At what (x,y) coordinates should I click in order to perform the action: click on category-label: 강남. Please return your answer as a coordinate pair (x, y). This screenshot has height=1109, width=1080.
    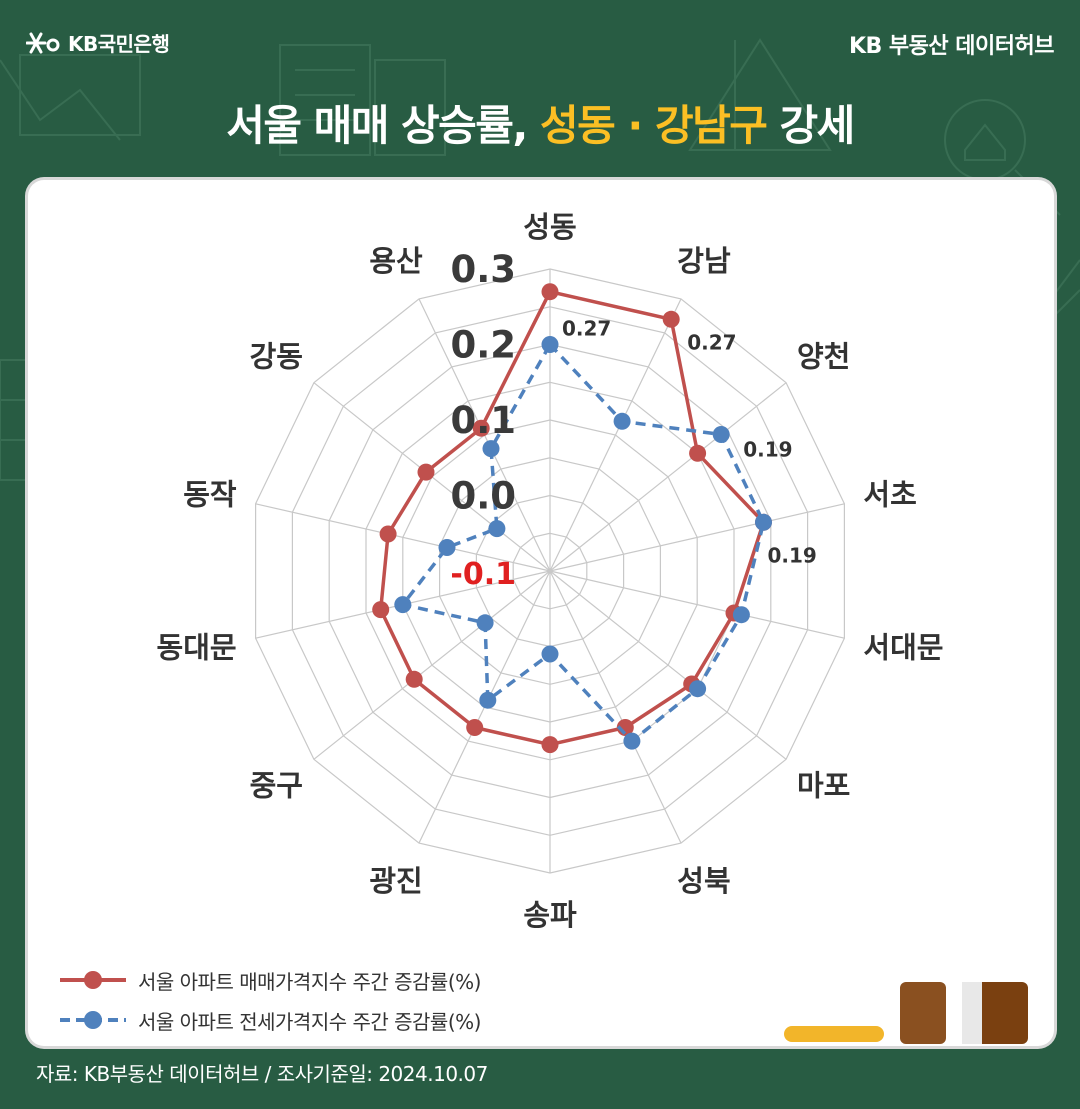
    Looking at the image, I should click on (704, 261).